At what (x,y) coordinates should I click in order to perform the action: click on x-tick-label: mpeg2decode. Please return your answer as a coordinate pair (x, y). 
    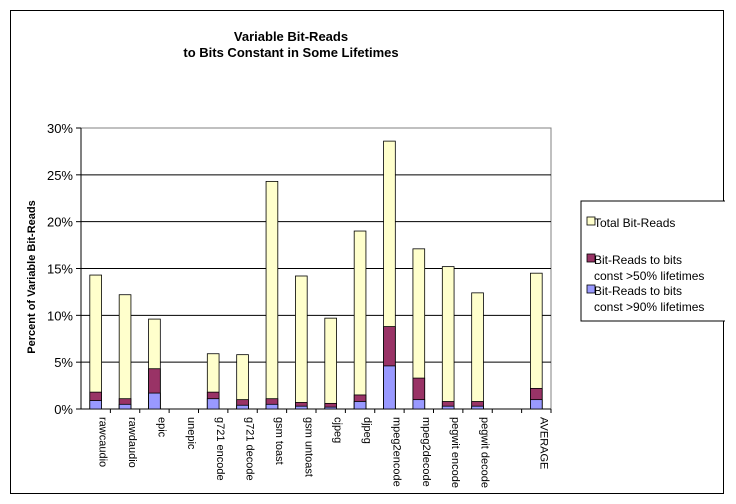
    Looking at the image, I should click on (426, 452).